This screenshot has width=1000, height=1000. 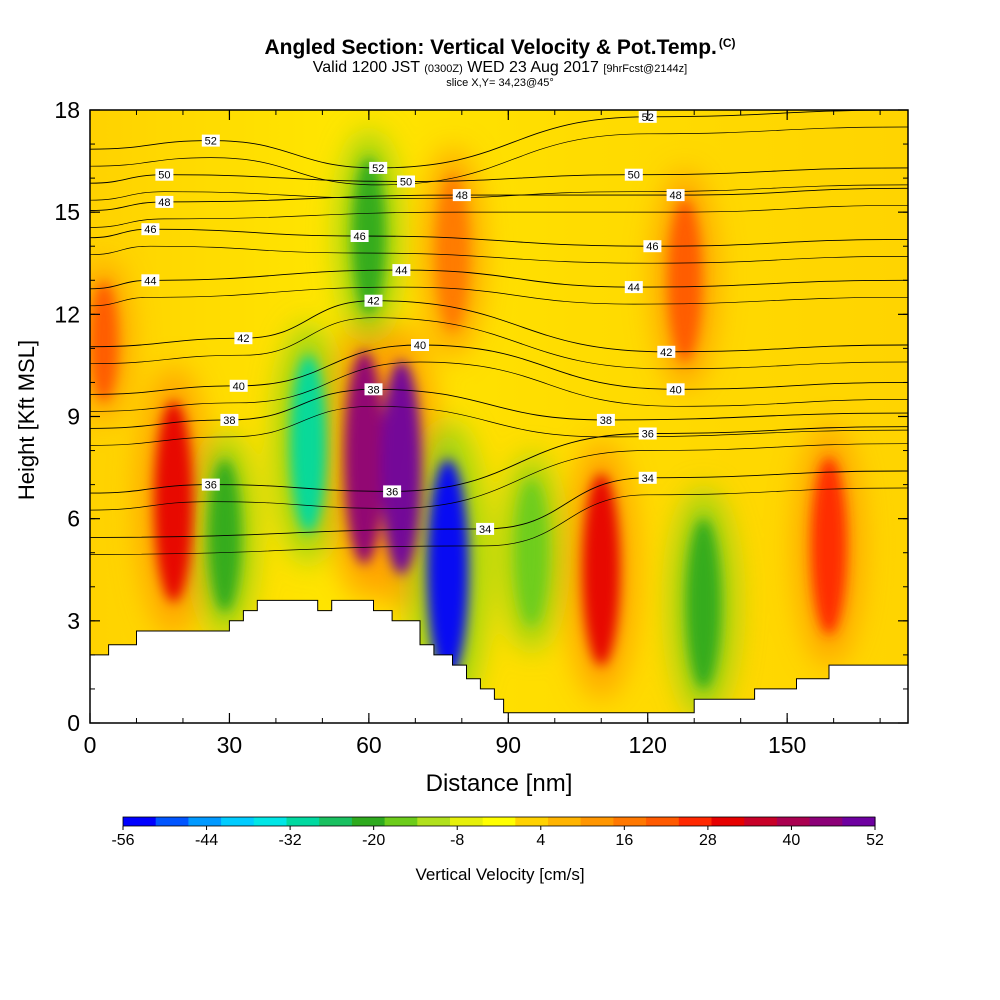 I want to click on colorbar-tick-label: 52, so click(x=875, y=840).